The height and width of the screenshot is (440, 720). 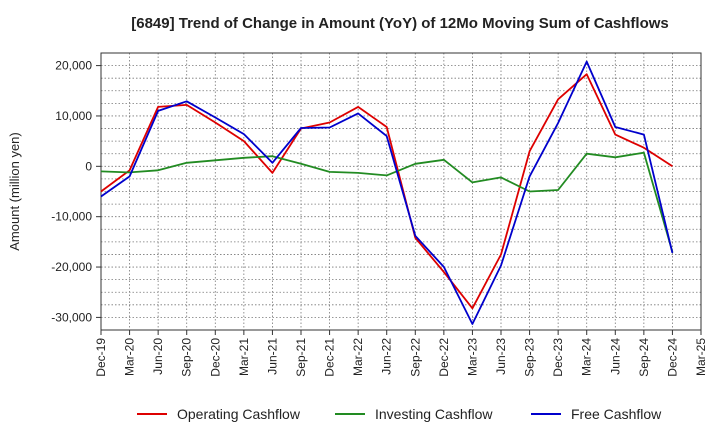 I want to click on x-tick-label: Sep-24, so click(x=644, y=357).